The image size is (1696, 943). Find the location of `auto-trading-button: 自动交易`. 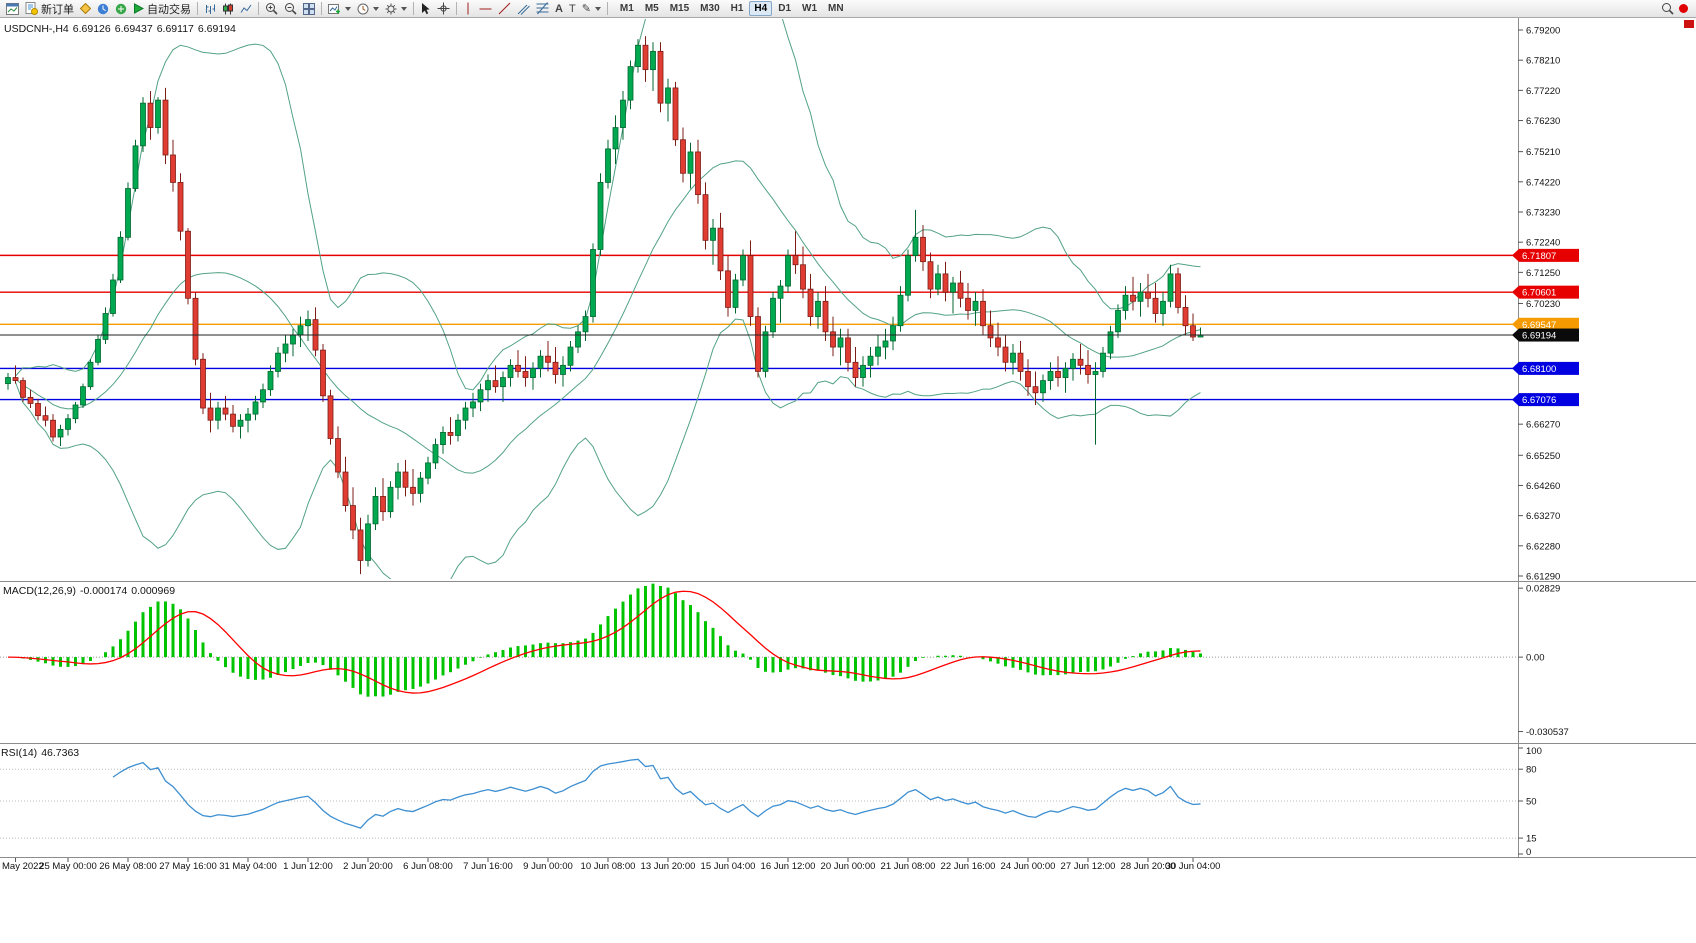

auto-trading-button: 自动交易 is located at coordinates (162, 9).